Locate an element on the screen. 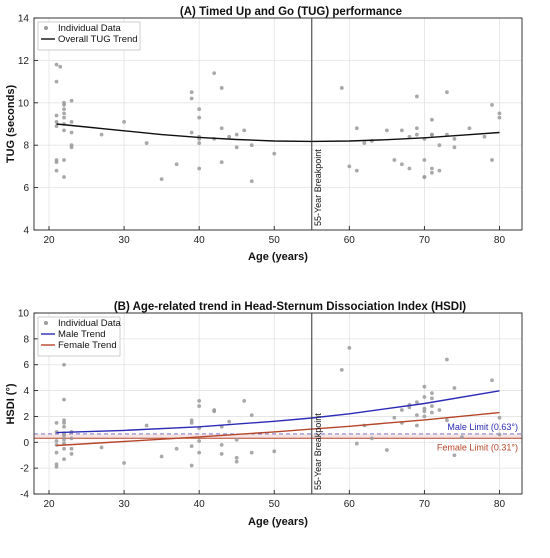 The height and width of the screenshot is (558, 550). x-tick-label: 80 is located at coordinates (500, 240).